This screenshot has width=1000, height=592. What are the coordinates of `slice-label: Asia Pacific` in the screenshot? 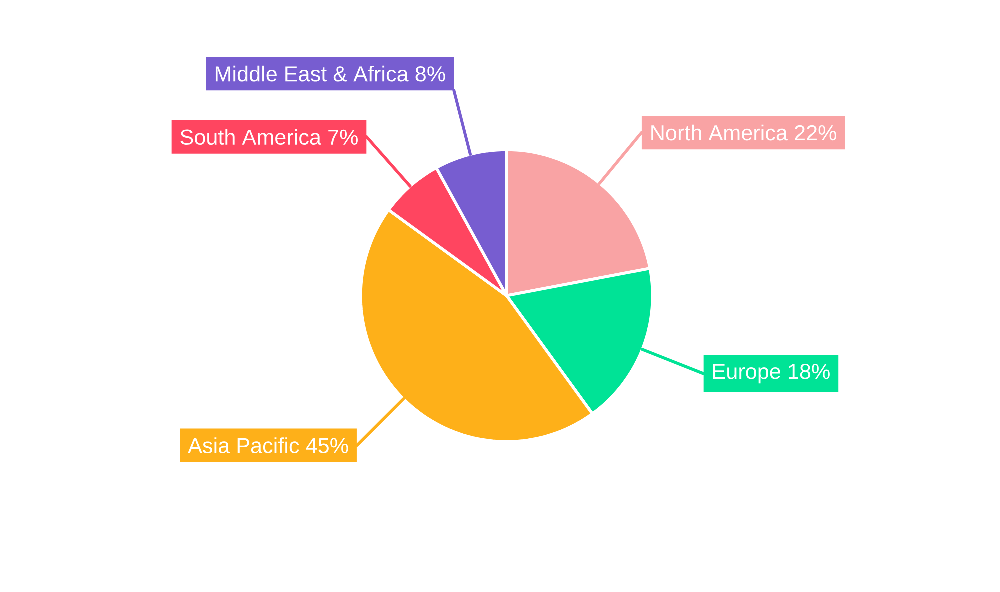 It's located at (244, 446).